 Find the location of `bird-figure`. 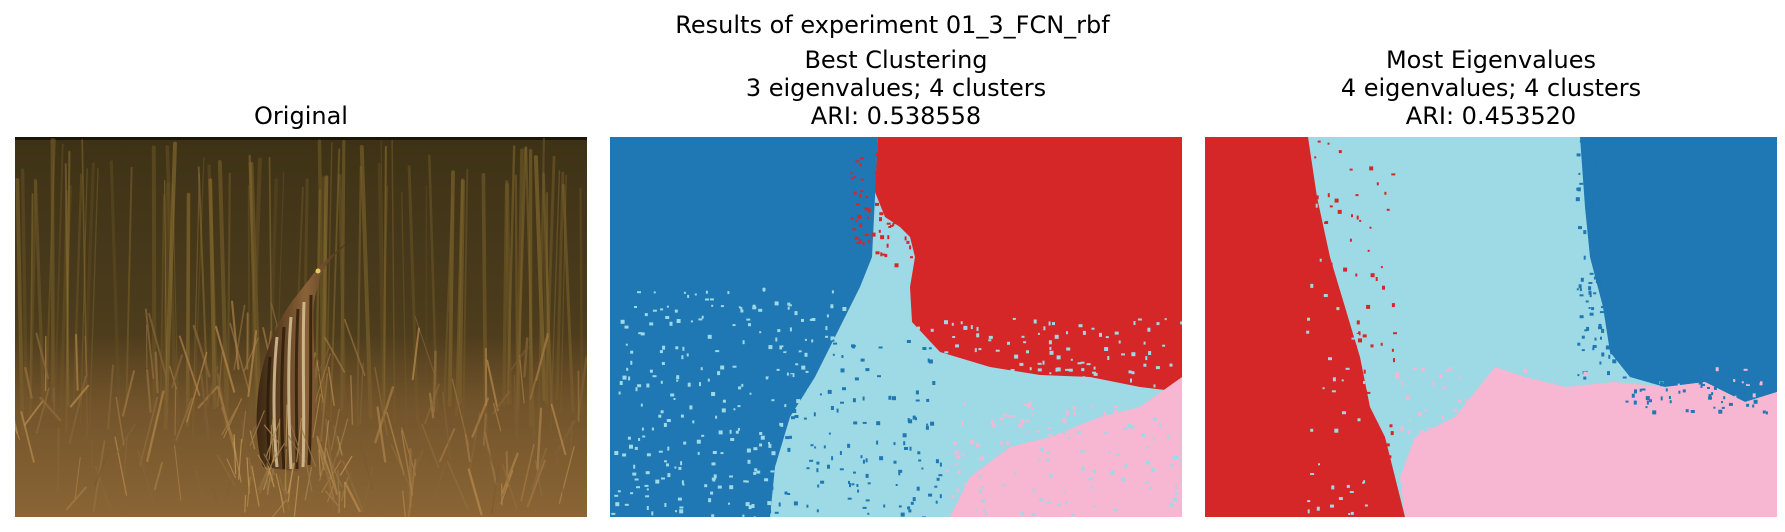

bird-figure is located at coordinates (305, 354).